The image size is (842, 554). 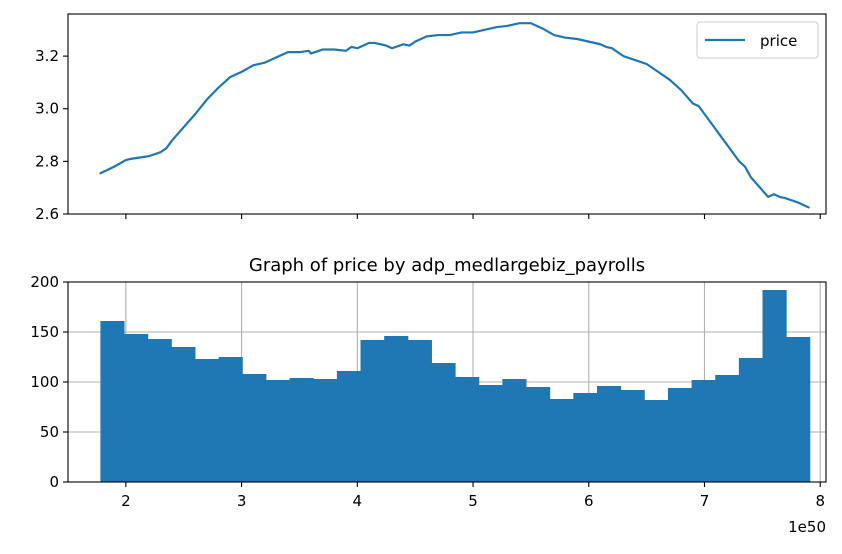 What do you see at coordinates (358, 501) in the screenshot?
I see `x-tick-label: 4` at bounding box center [358, 501].